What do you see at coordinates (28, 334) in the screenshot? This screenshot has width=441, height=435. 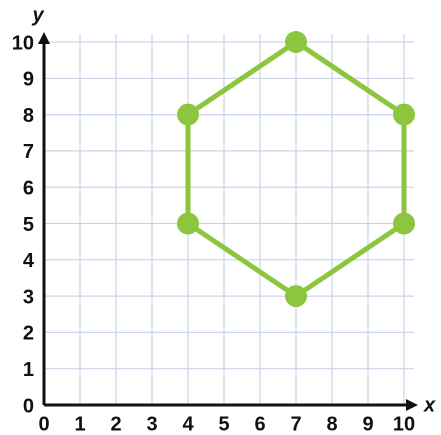 I see `y-tick-label: 2` at bounding box center [28, 334].